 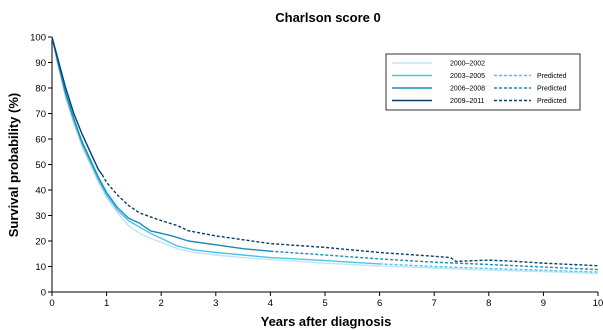 I want to click on x-tick-label: 4, so click(x=270, y=303).